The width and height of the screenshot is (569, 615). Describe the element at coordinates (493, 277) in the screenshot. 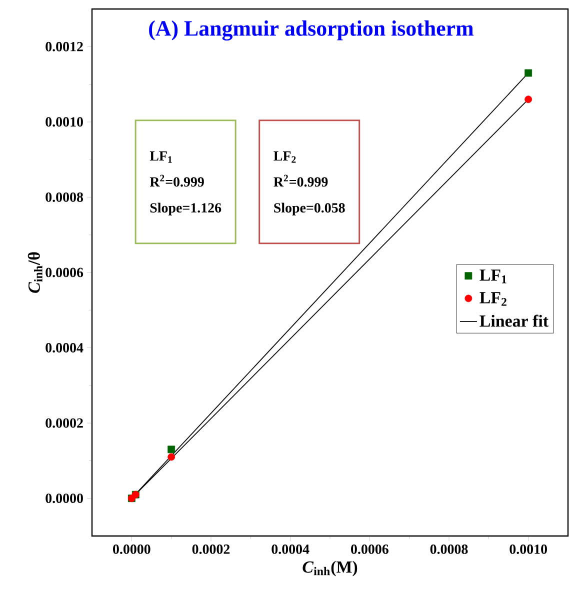

I see `legend-label: LF$_{1}$` at that location.